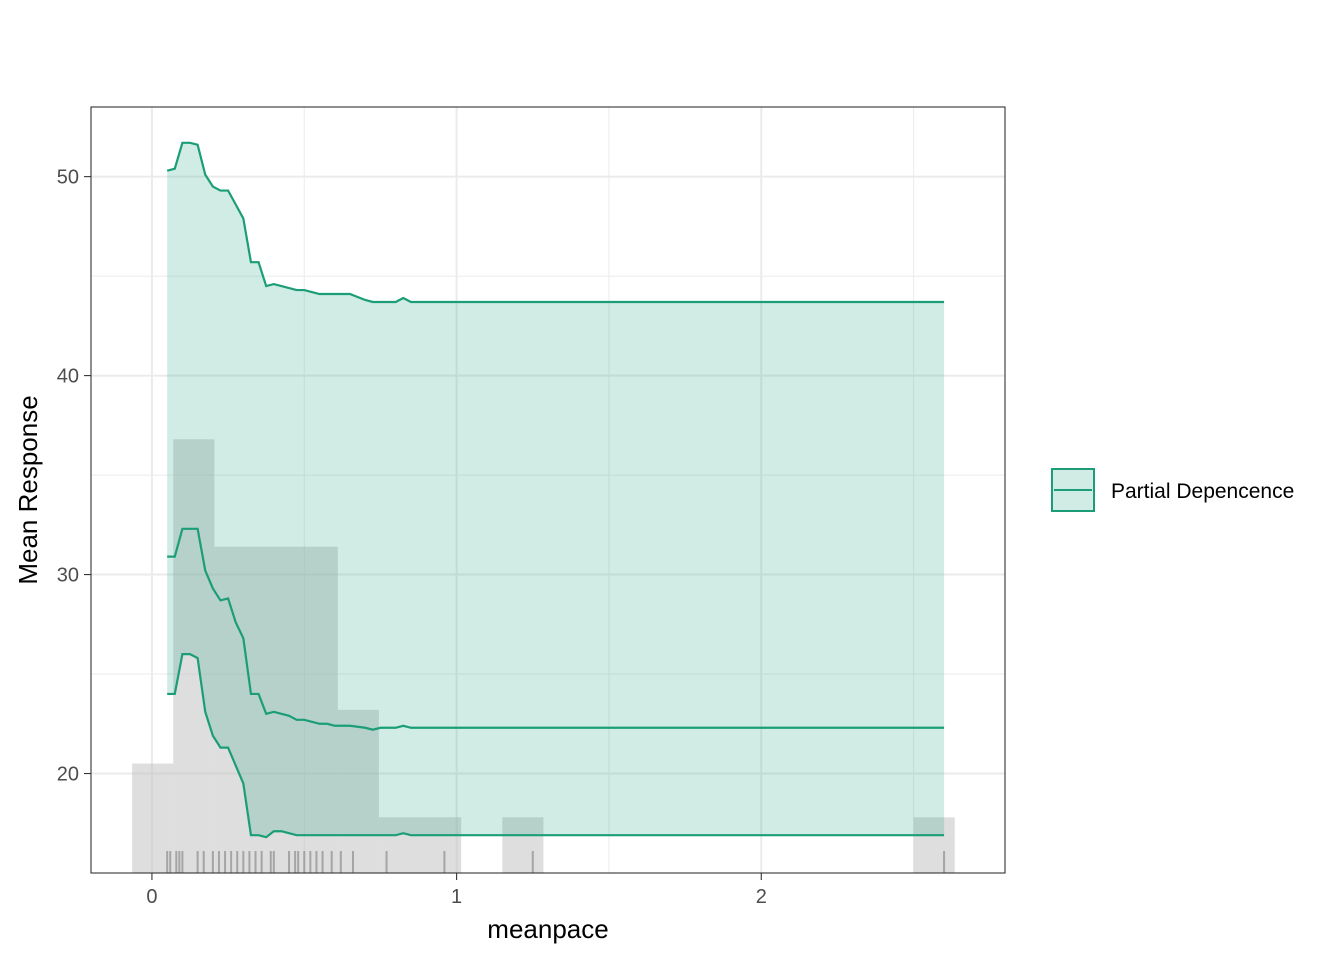 The width and height of the screenshot is (1344, 960). I want to click on x-tick-label: 0, so click(151, 897).